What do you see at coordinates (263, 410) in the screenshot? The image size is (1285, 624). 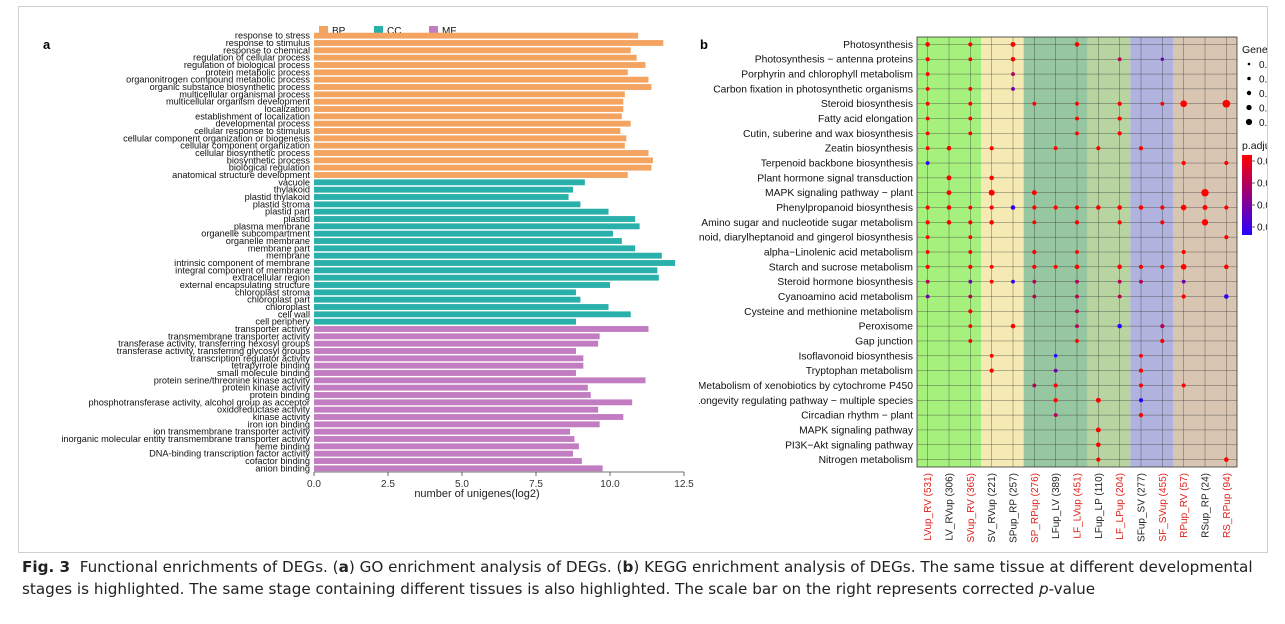 I see `go-category-label: oxidoreductase activity` at bounding box center [263, 410].